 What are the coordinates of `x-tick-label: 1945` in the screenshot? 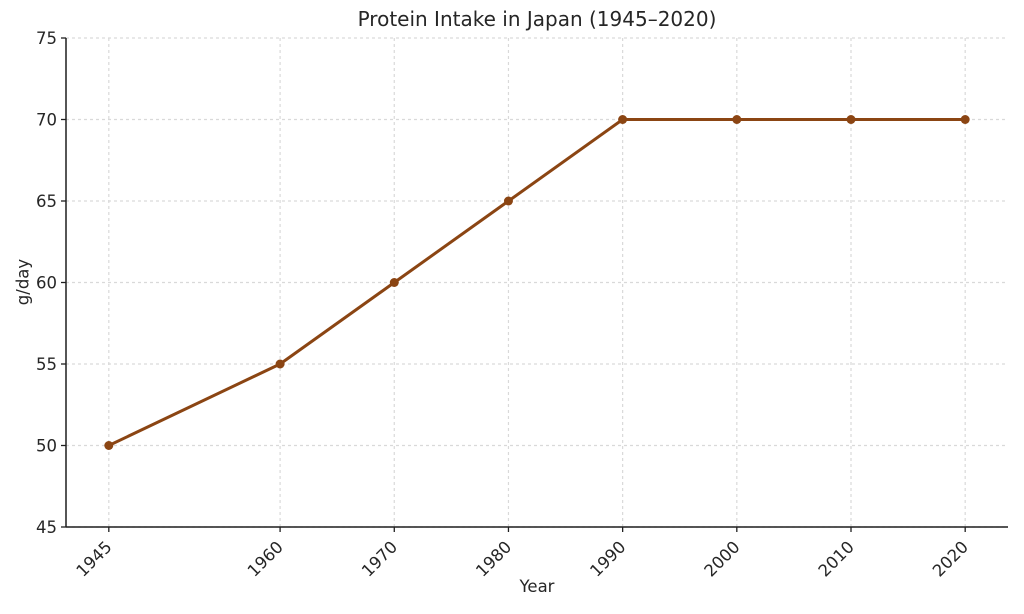 It's located at (94, 558).